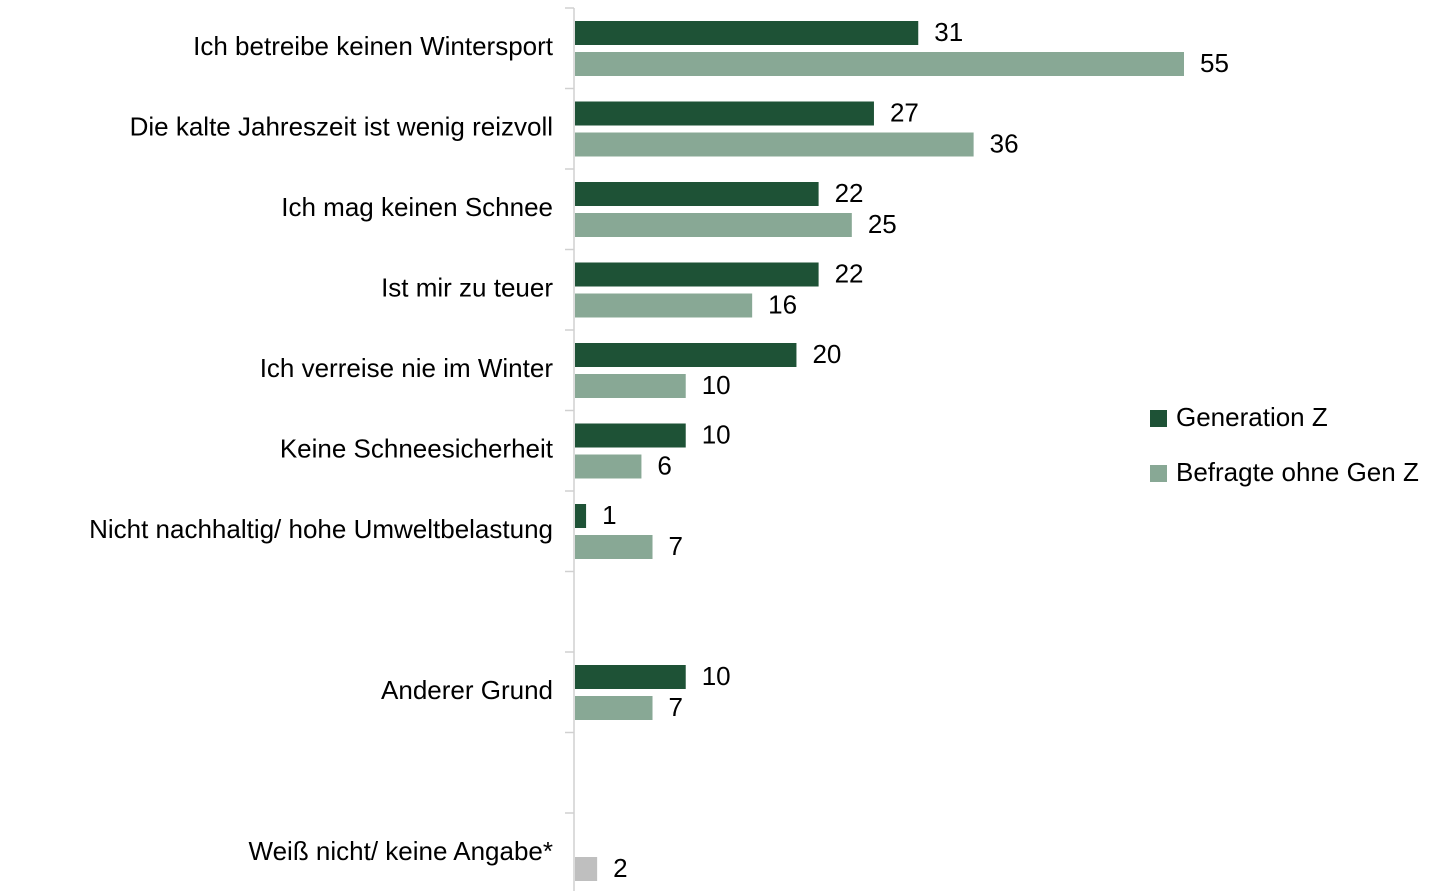 The image size is (1450, 891). What do you see at coordinates (609, 515) in the screenshot?
I see `value-label: 1` at bounding box center [609, 515].